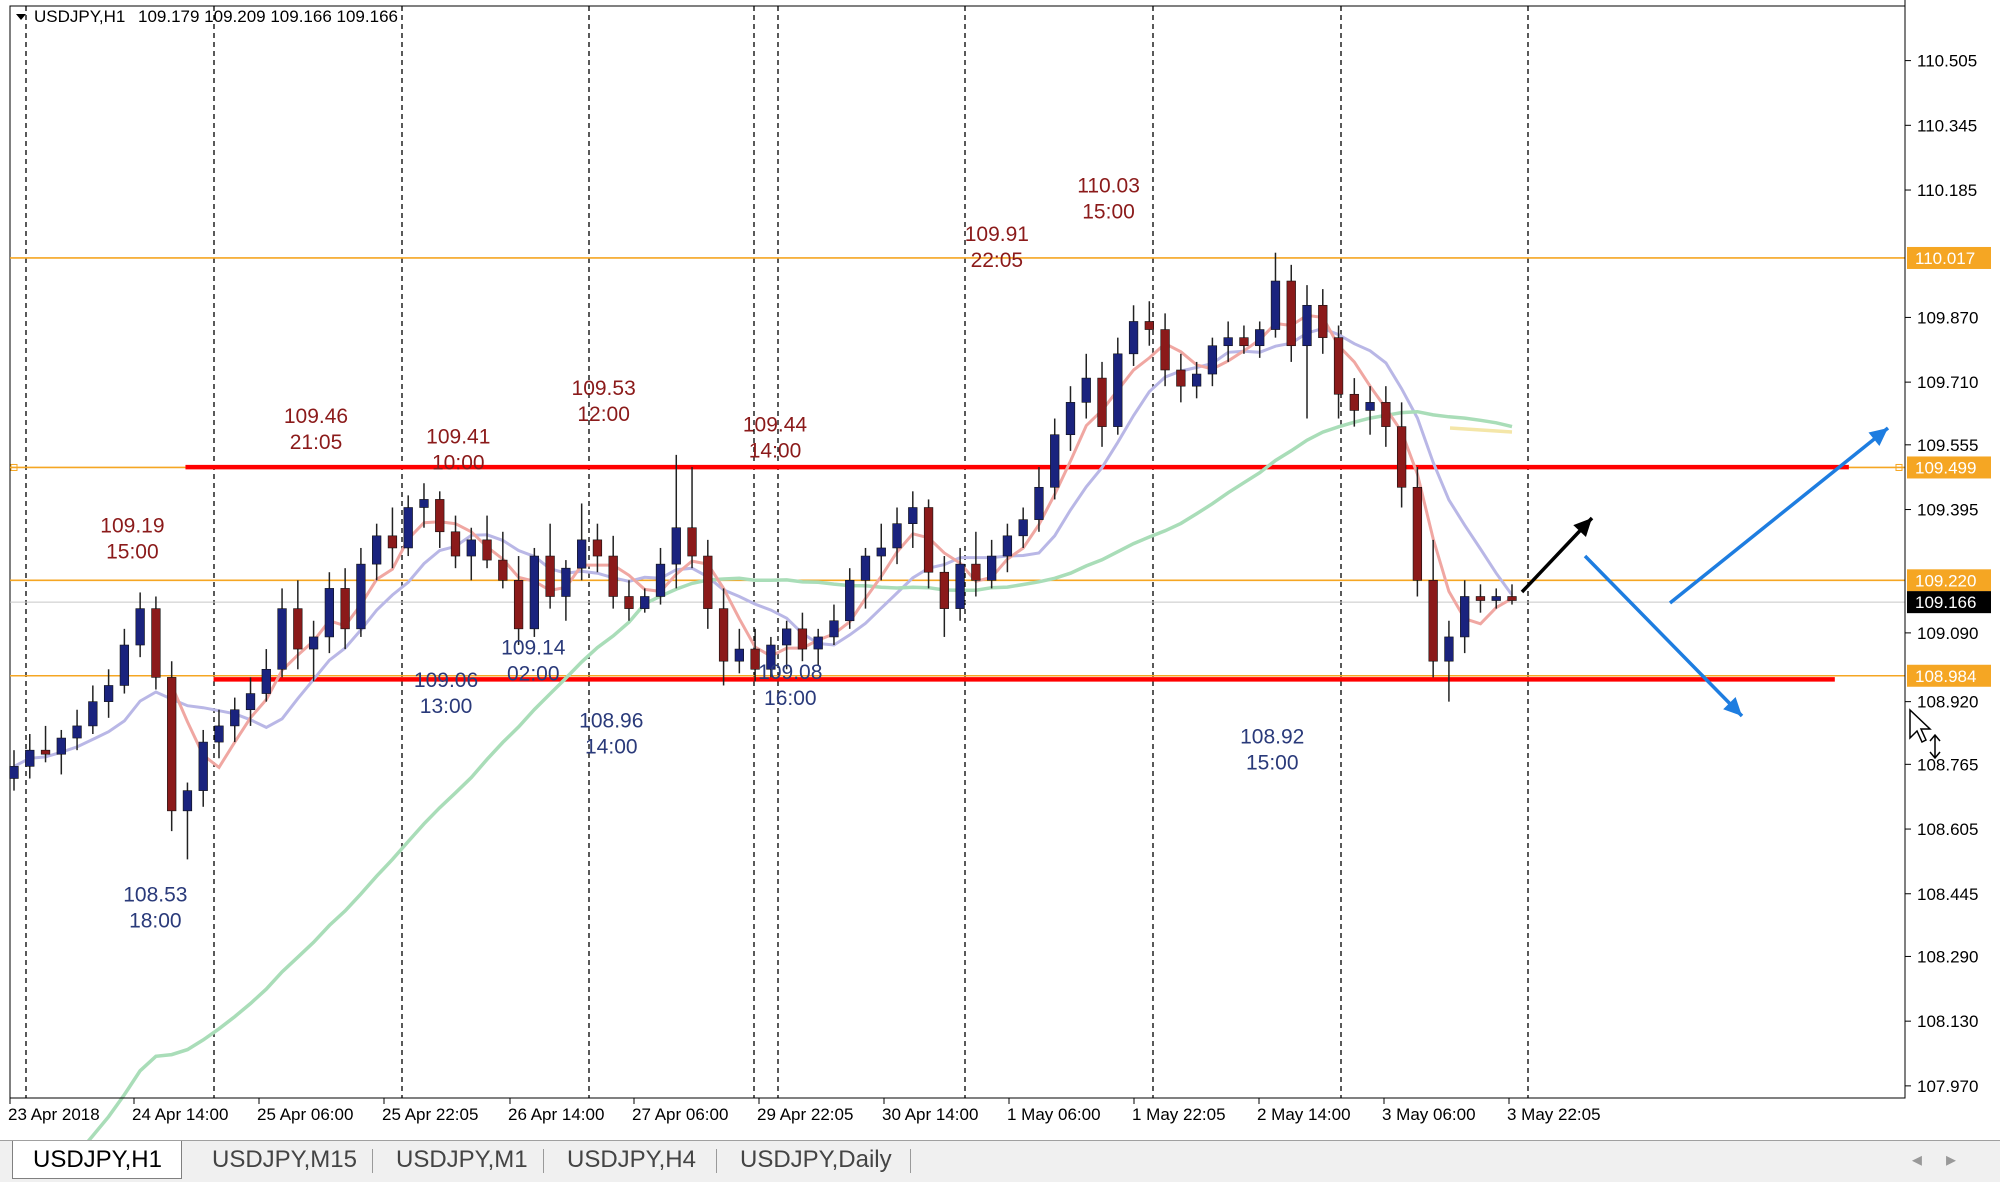 The height and width of the screenshot is (1182, 2000). What do you see at coordinates (1945, 676) in the screenshot?
I see `level-price-label: 108.984` at bounding box center [1945, 676].